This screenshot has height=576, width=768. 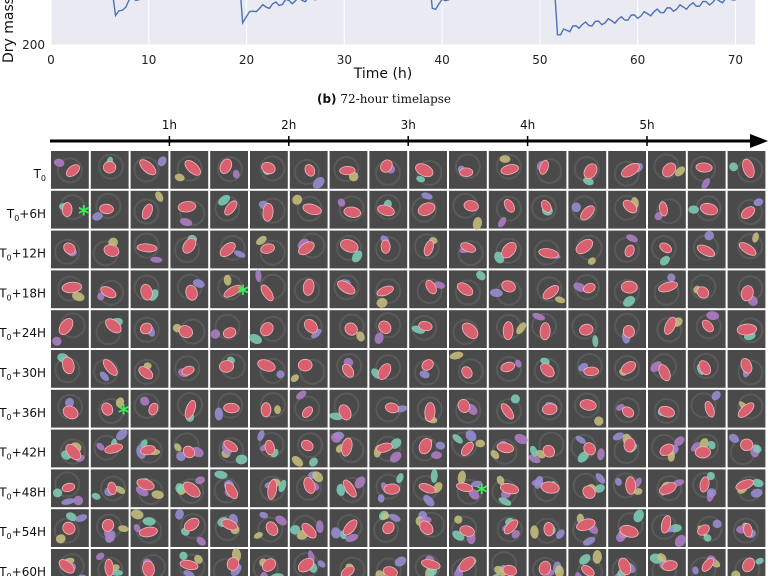 What do you see at coordinates (759, 141) in the screenshot?
I see `arrow-head` at bounding box center [759, 141].